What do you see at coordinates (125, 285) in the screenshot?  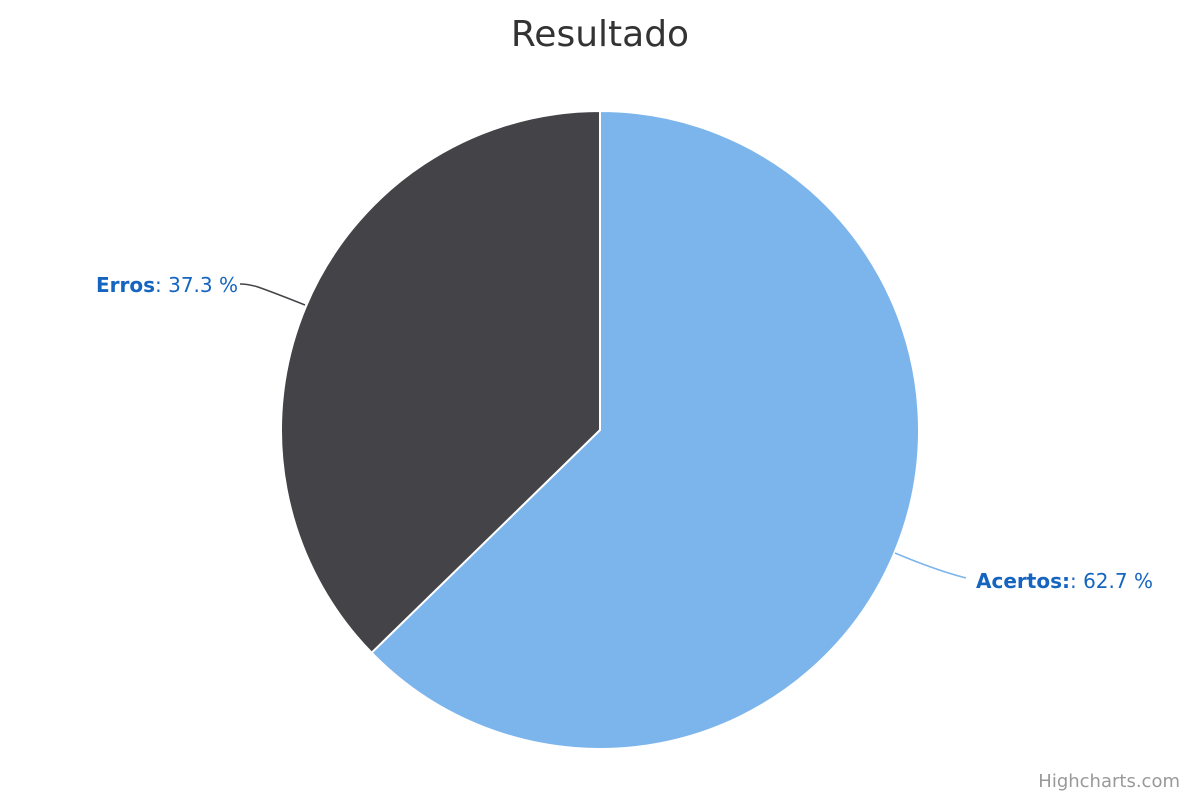 I see `data-label-name: Erros` at bounding box center [125, 285].